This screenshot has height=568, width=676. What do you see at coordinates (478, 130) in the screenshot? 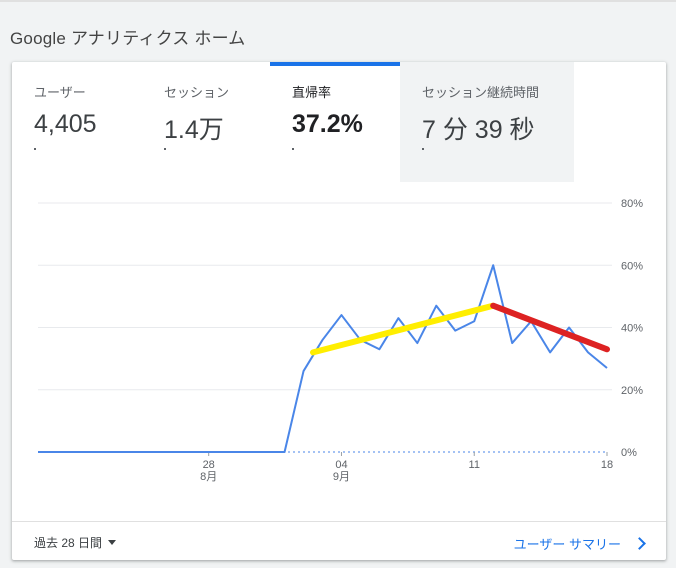
I see `tab-session-duration-value: 7 分 39 秒` at bounding box center [478, 130].